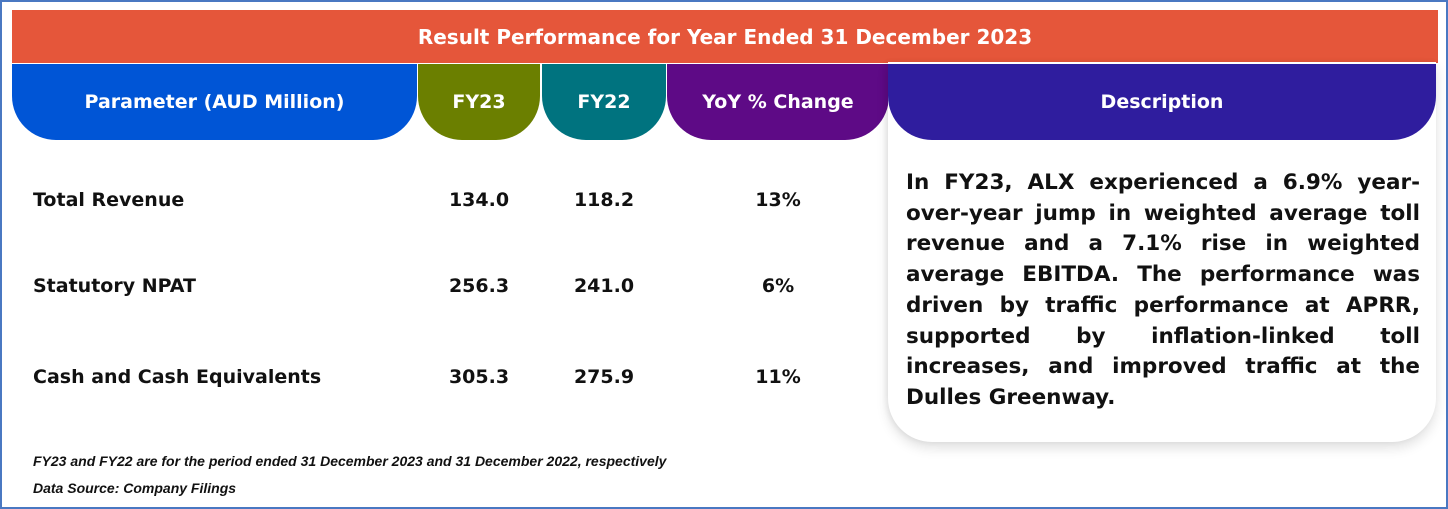 The height and width of the screenshot is (509, 1448). I want to click on header-description: Description, so click(1162, 102).